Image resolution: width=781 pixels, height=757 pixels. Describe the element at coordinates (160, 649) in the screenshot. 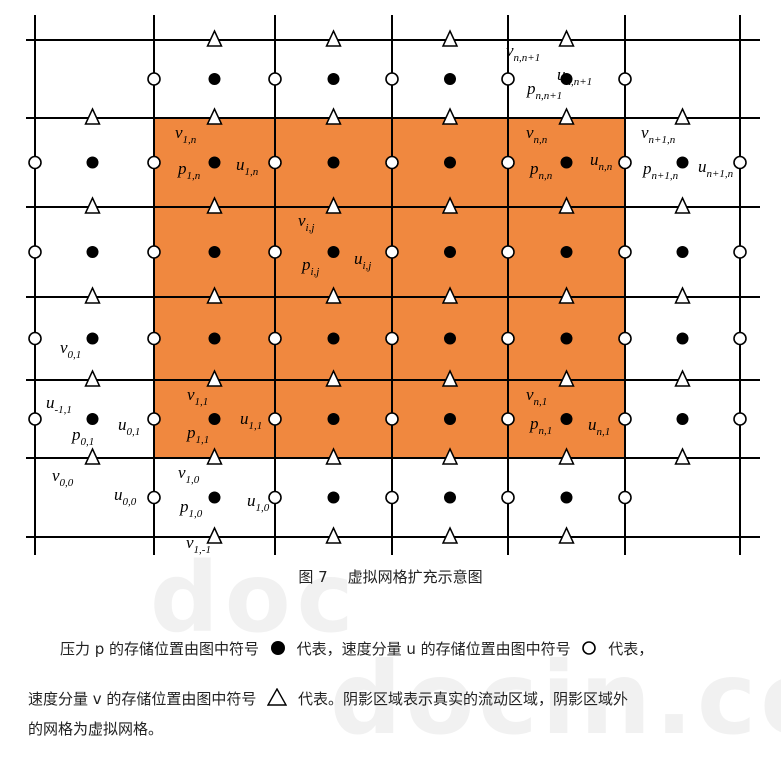

I see `paragraph-text-1a: 压力 p 的存储位置由图中符号` at that location.